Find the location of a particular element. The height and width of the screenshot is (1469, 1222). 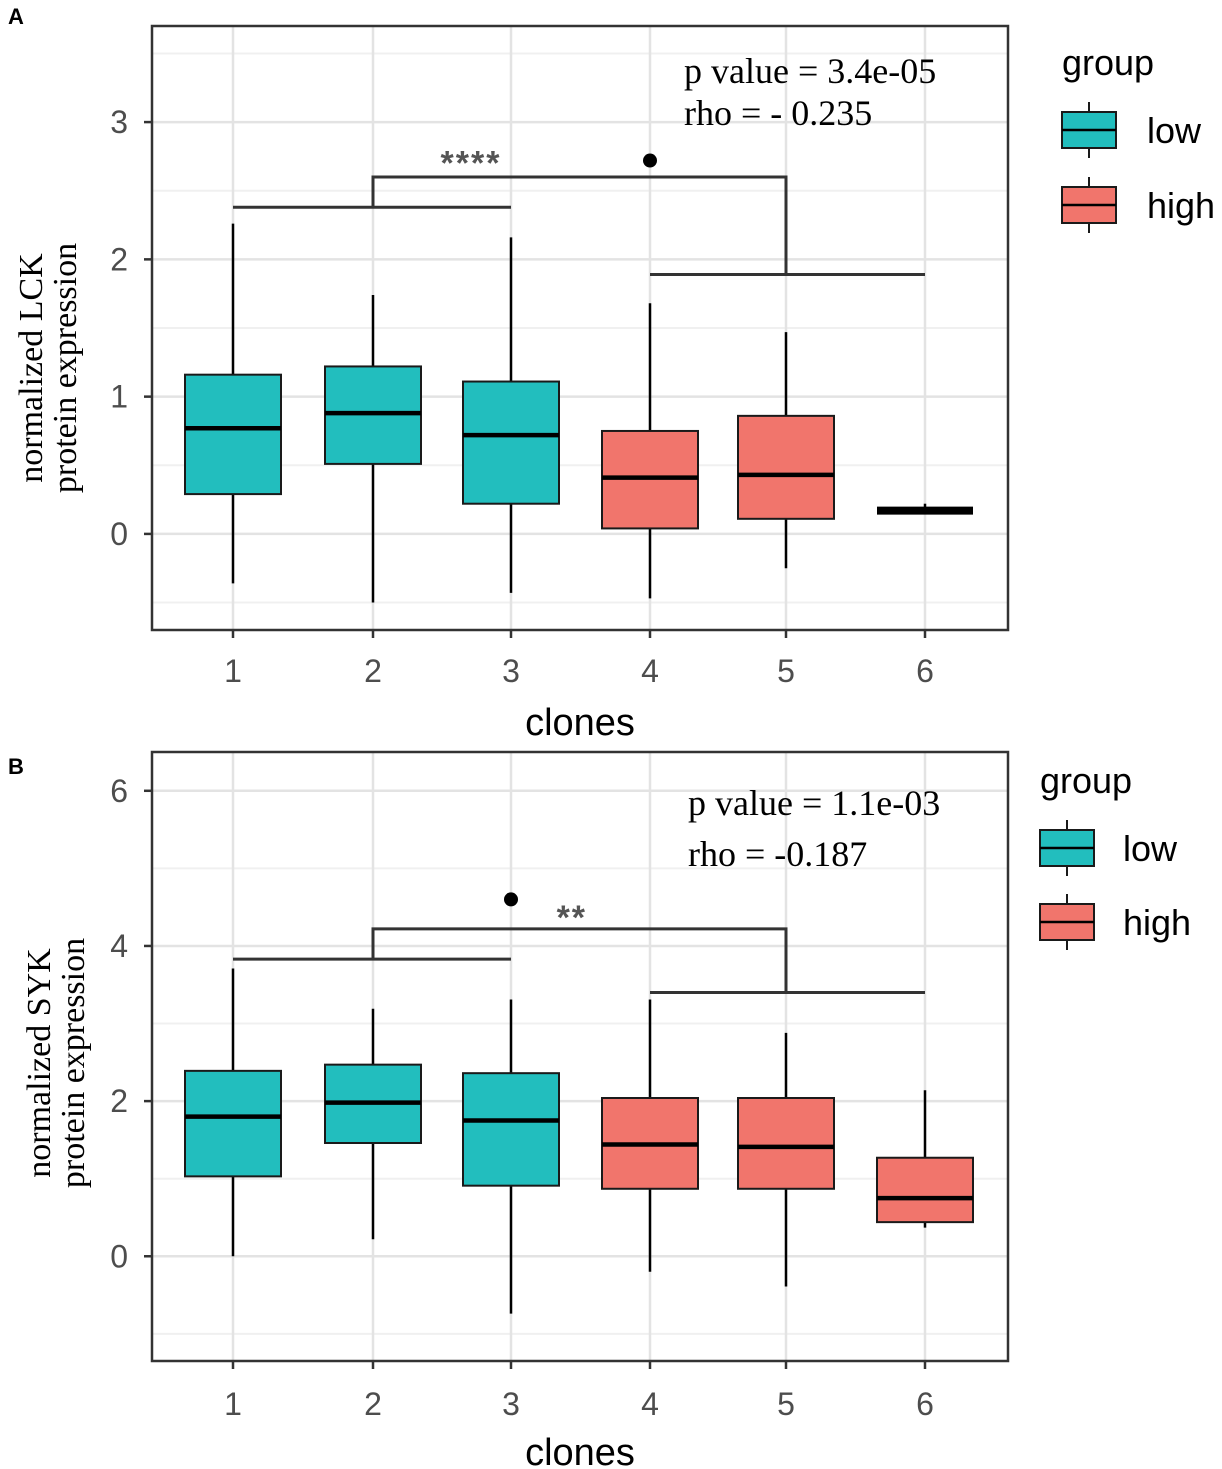

significance-stars: ** is located at coordinates (572, 918).